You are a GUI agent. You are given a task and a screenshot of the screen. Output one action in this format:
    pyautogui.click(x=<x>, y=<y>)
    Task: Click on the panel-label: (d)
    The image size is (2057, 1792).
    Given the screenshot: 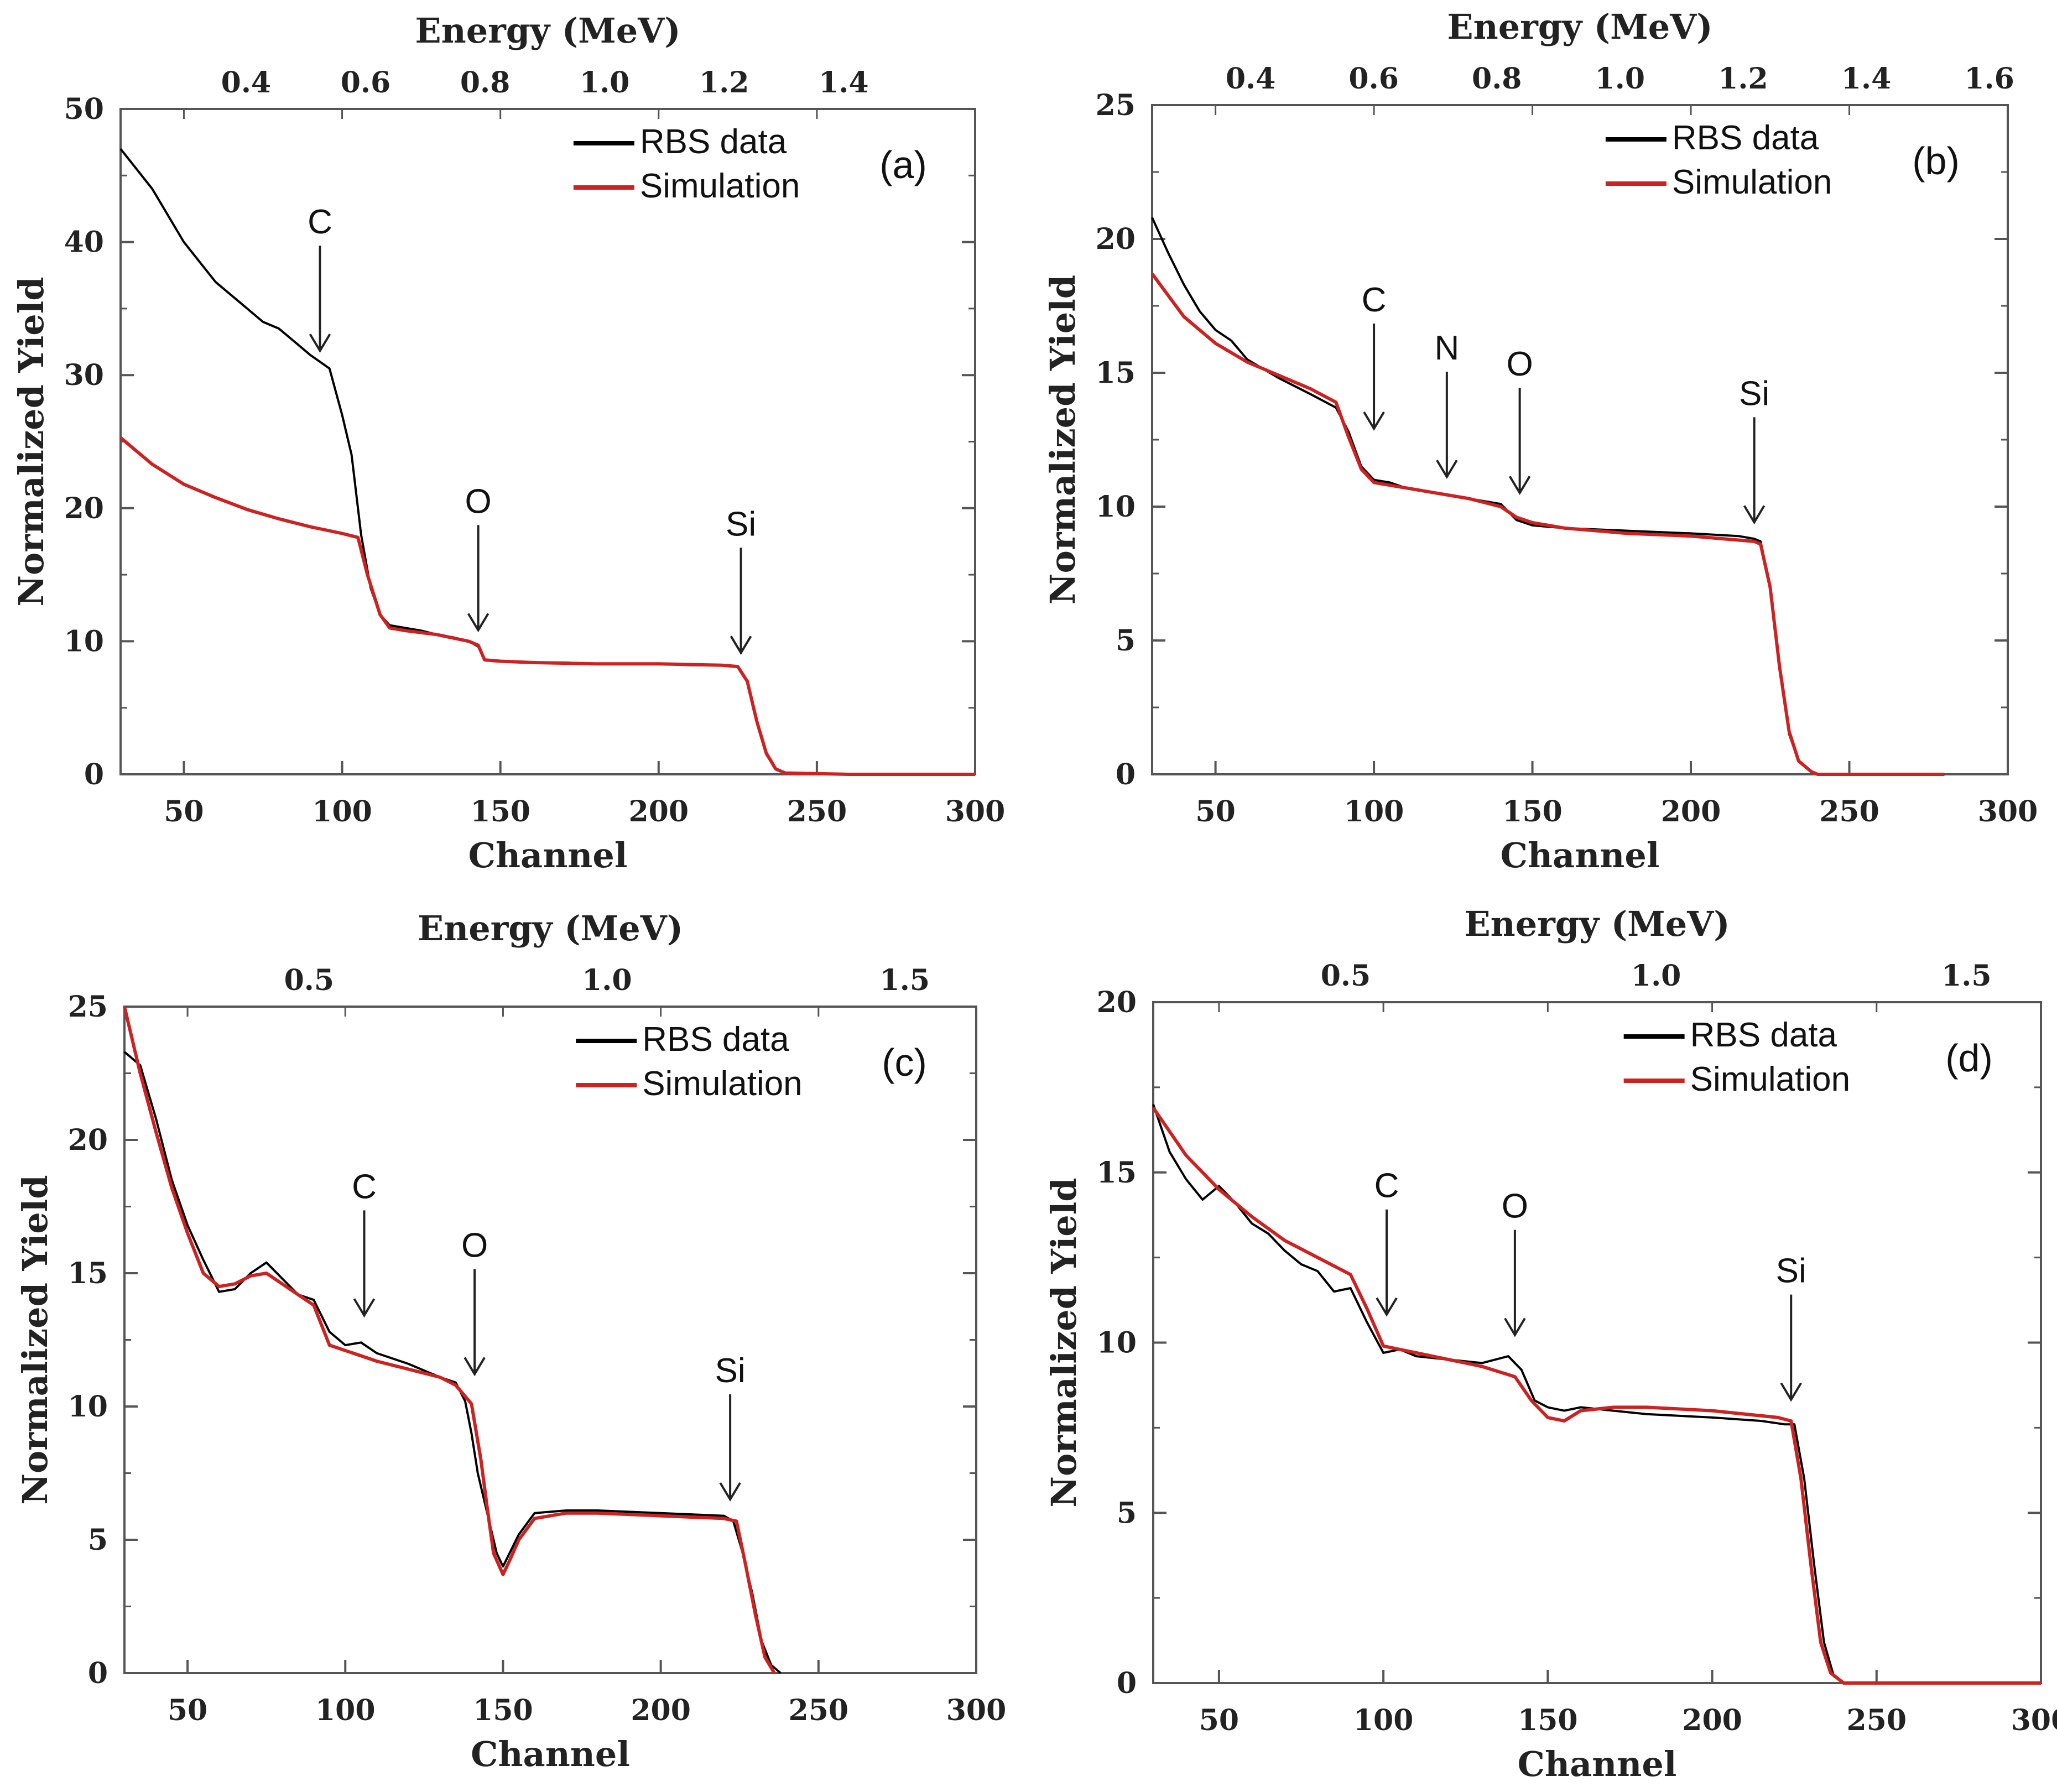 What is the action you would take?
    pyautogui.click(x=1969, y=1058)
    